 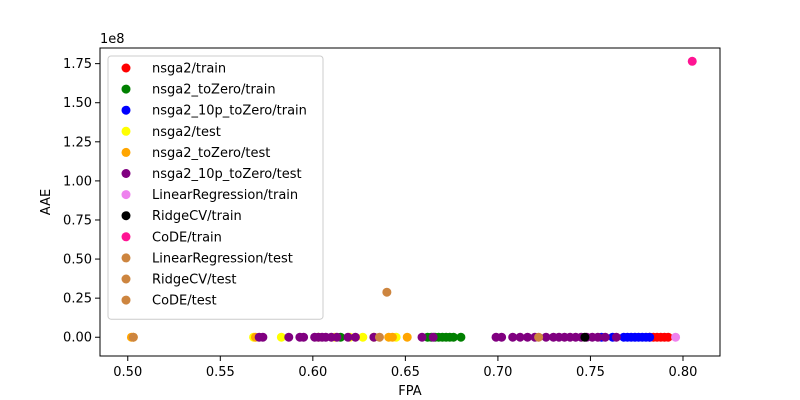 I want to click on legend-entry-label: CoDE/test, so click(x=184, y=301).